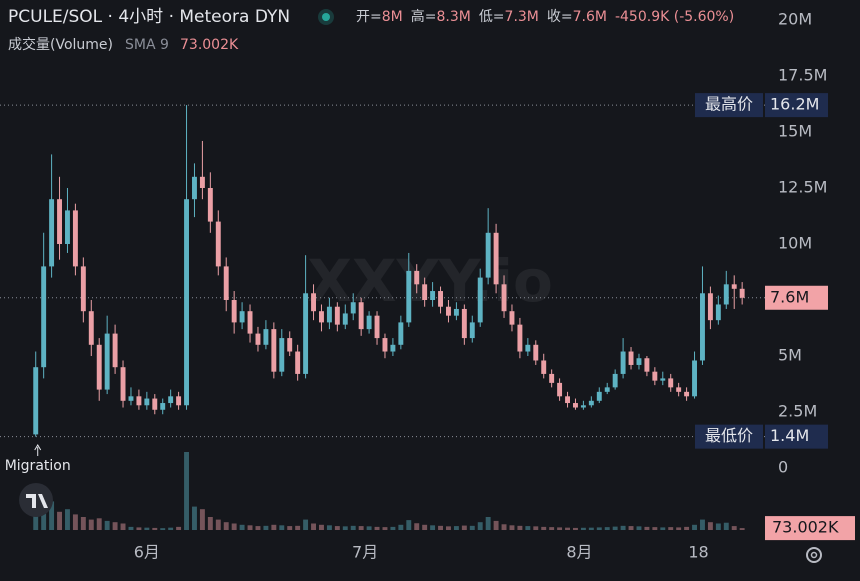 This screenshot has height=581, width=860. I want to click on stat-value: -450.9K (-5.60%), so click(674, 17).